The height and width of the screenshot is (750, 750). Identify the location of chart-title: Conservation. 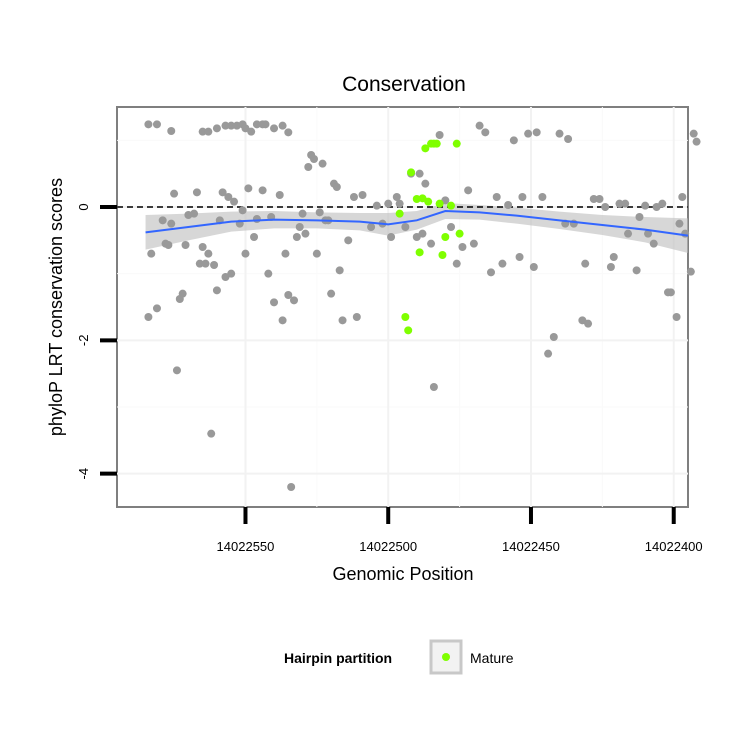
(404, 84).